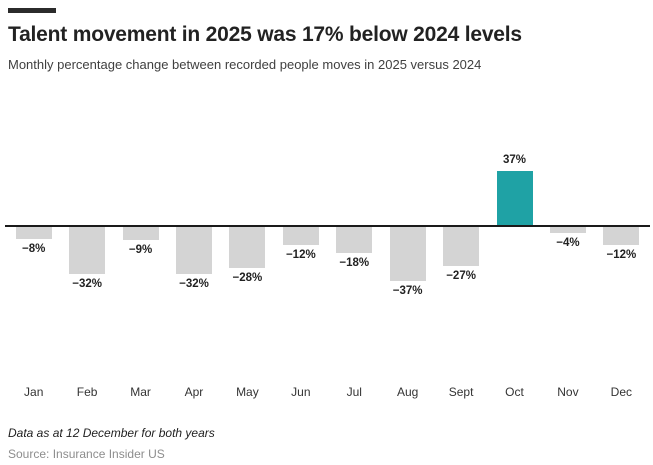 Image resolution: width=653 pixels, height=465 pixels. I want to click on bar-value-label: 37%, so click(514, 160).